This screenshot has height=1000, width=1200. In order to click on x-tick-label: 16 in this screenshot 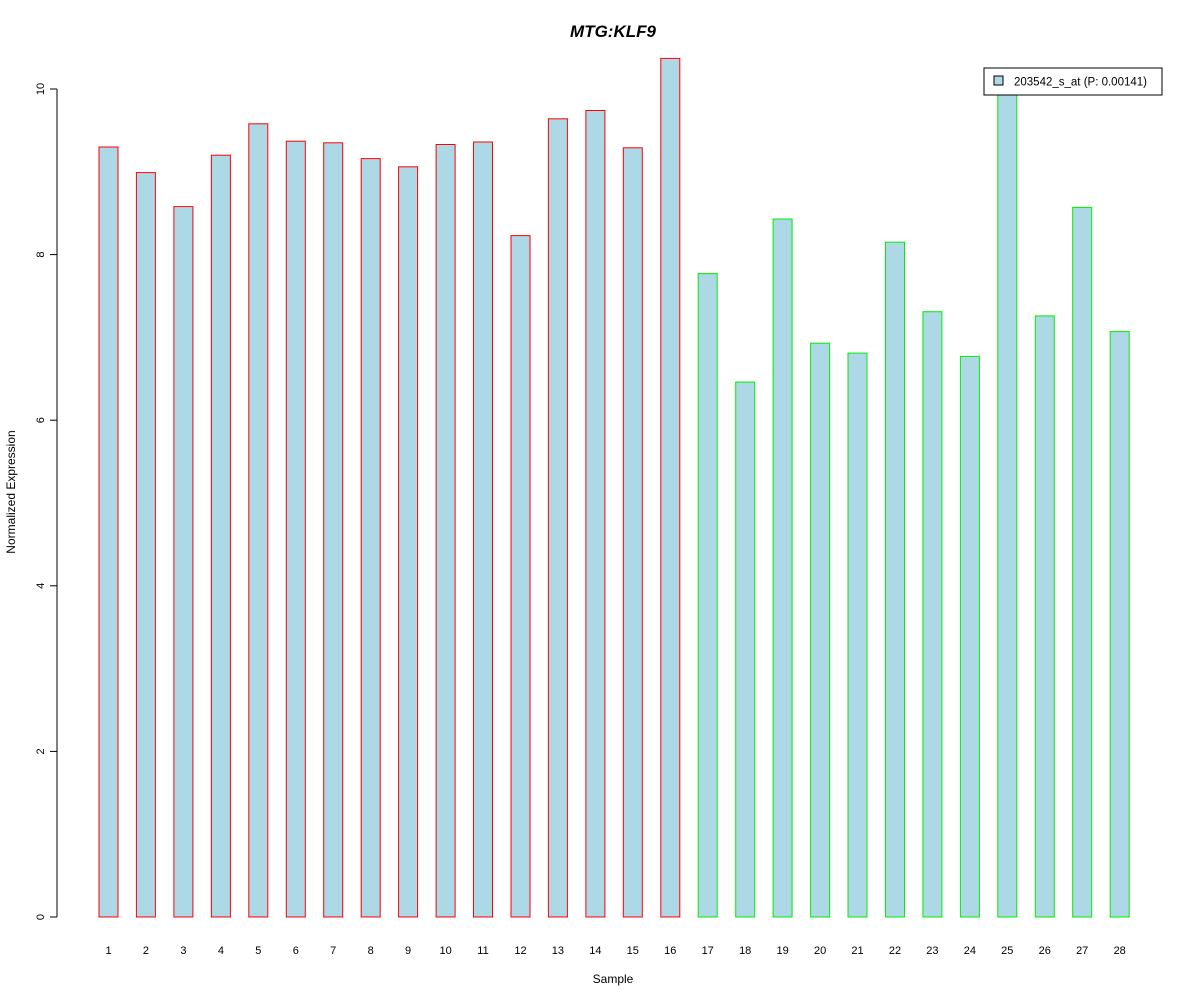, I will do `click(670, 951)`.